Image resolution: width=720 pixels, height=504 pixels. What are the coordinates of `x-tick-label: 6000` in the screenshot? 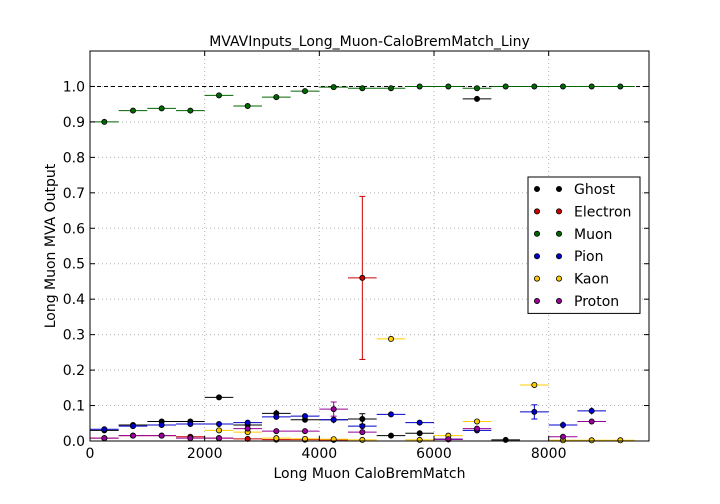 It's located at (434, 454).